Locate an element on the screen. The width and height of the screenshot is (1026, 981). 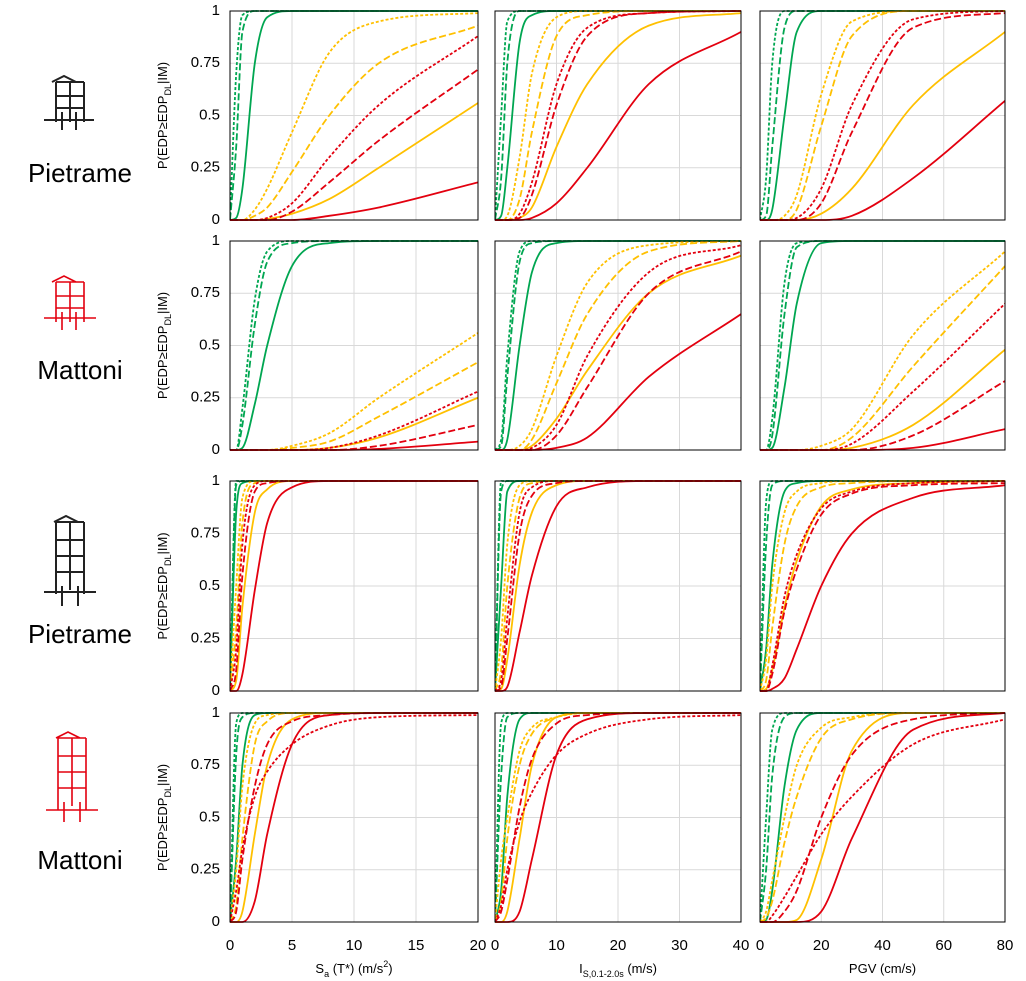
label-part: (T*) (m/s is located at coordinates (356, 968).